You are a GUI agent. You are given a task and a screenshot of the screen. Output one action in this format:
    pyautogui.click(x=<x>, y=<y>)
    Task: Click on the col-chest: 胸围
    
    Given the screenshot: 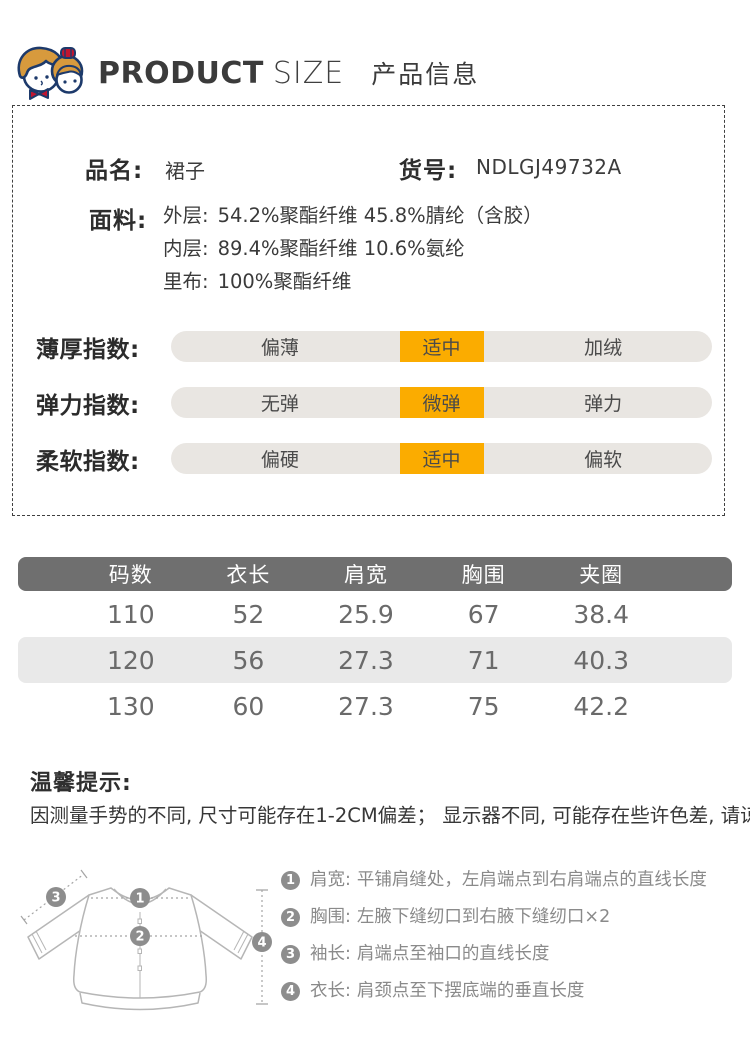 What is the action you would take?
    pyautogui.click(x=483, y=575)
    